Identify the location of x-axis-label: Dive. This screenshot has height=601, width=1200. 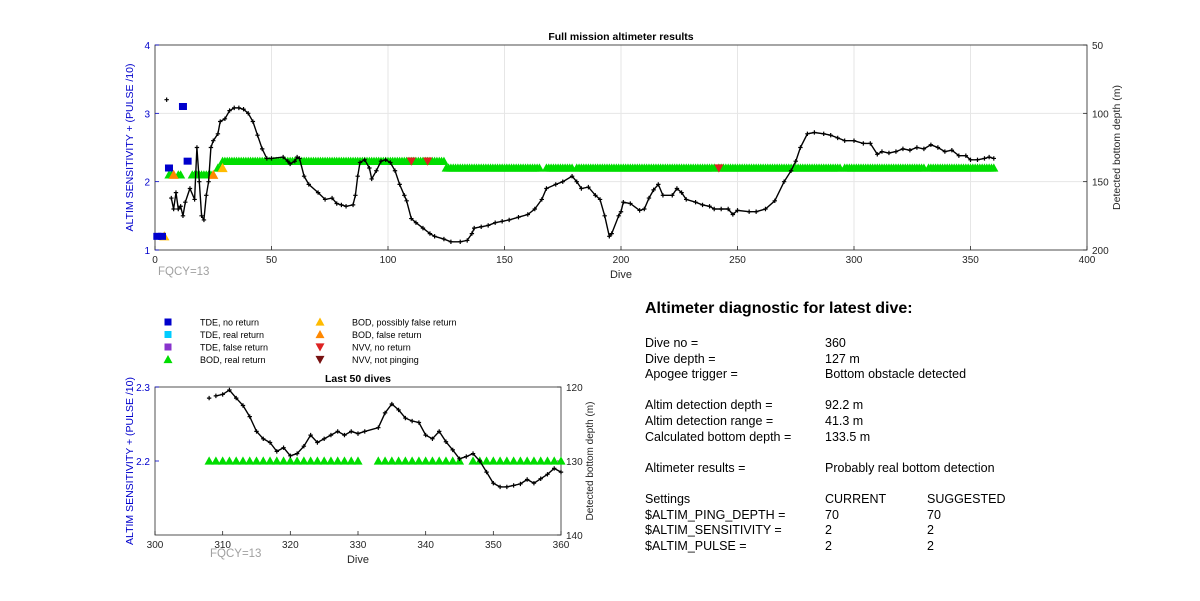
(358, 560).